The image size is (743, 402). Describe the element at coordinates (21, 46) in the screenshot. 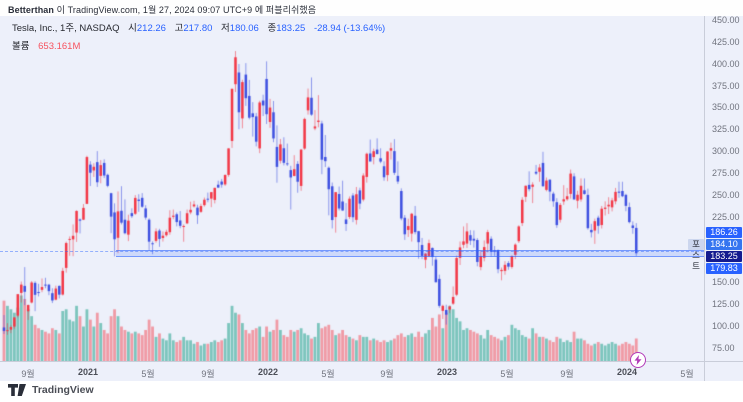

I see `volume-label: 볼륨` at that location.